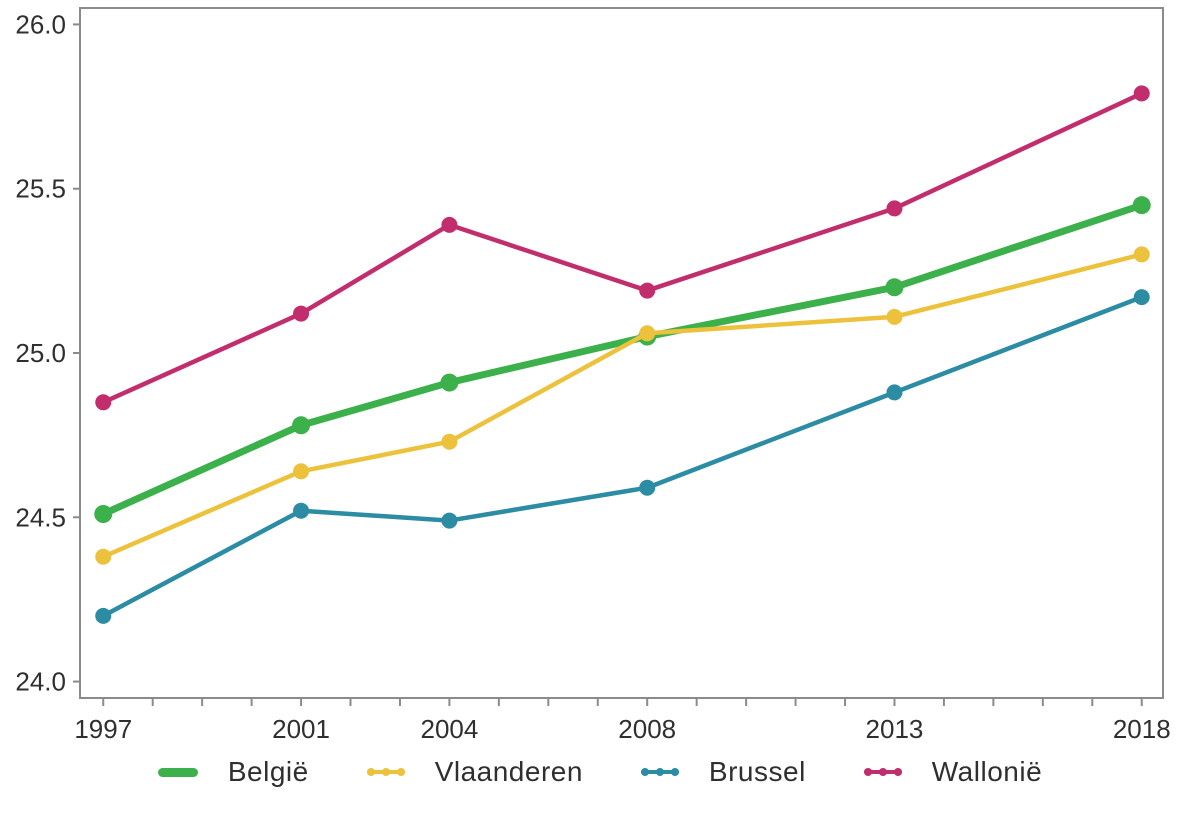 The width and height of the screenshot is (1200, 818). I want to click on legend-item-belgie: België, so click(233, 772).